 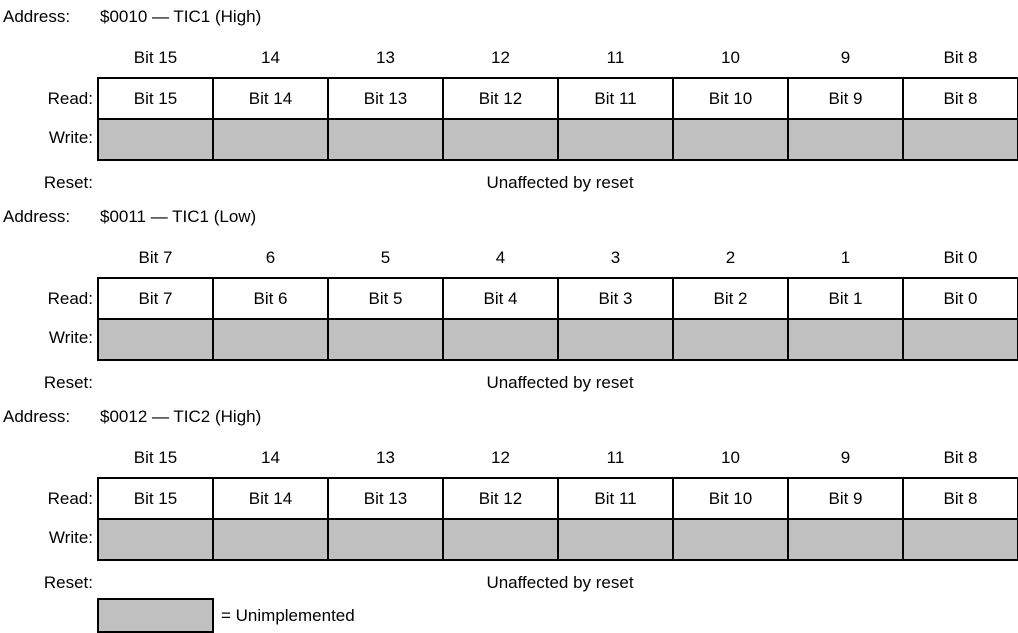 What do you see at coordinates (845, 298) in the screenshot?
I see `read-cell: Bit 1` at bounding box center [845, 298].